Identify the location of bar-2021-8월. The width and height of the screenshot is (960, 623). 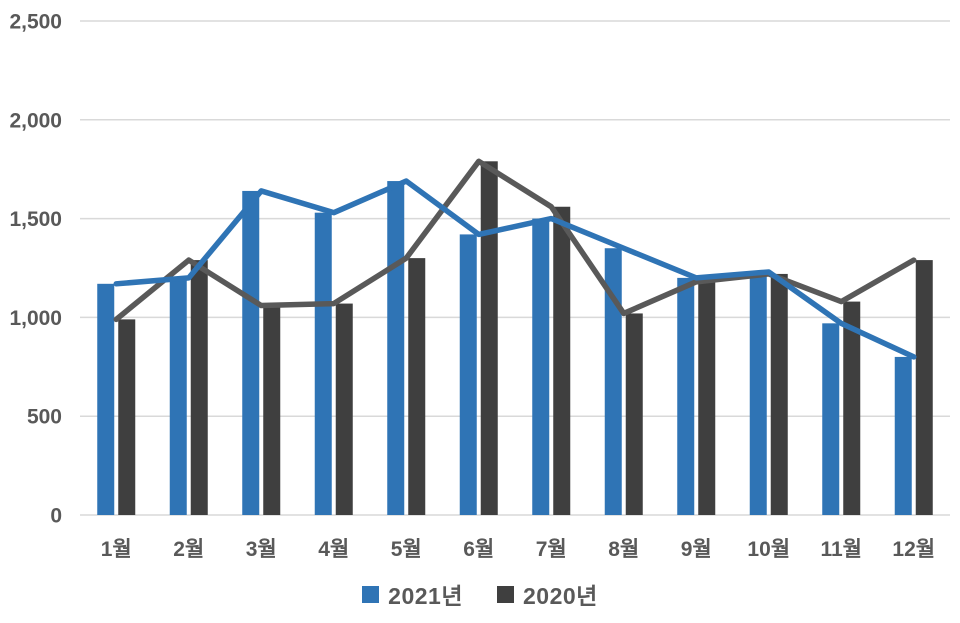
(613, 382).